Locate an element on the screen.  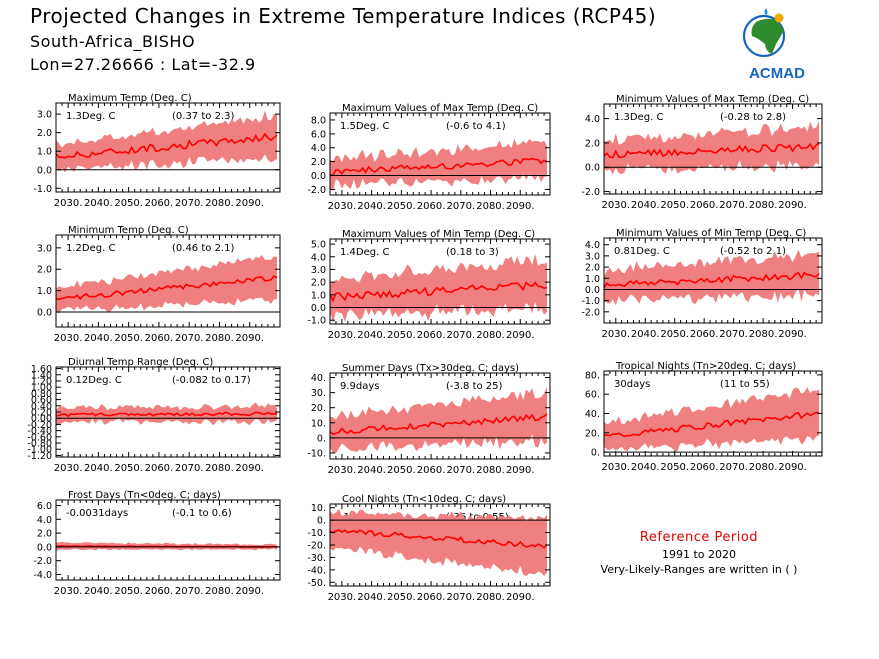
chart-likely-range: (-0.1 to 0.6) is located at coordinates (202, 513).